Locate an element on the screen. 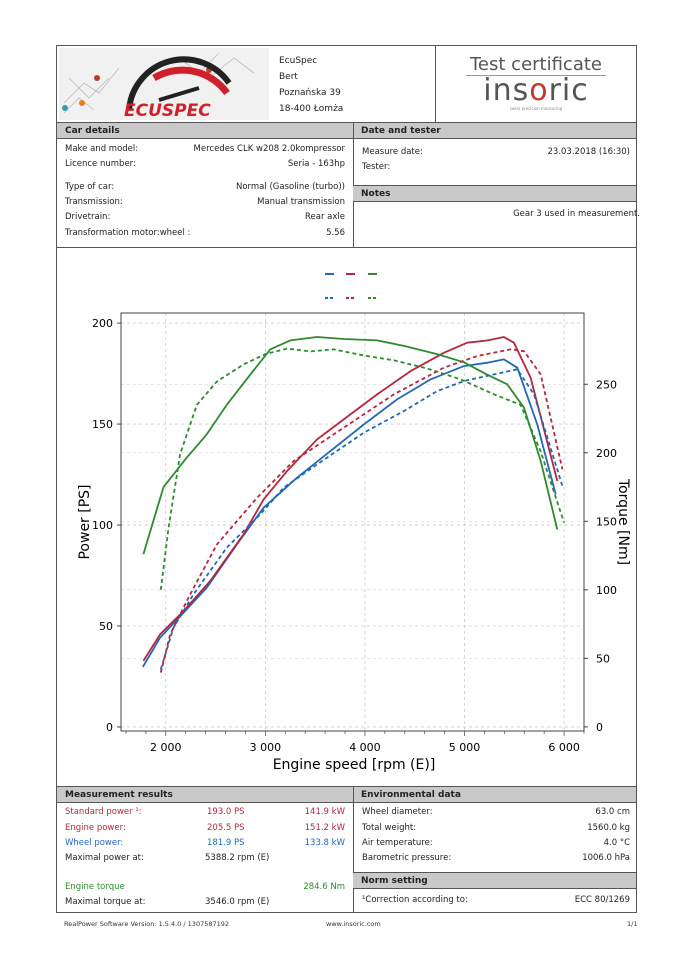 This screenshot has height=961, width=678. insoric-logo: insoric is located at coordinates (536, 90).